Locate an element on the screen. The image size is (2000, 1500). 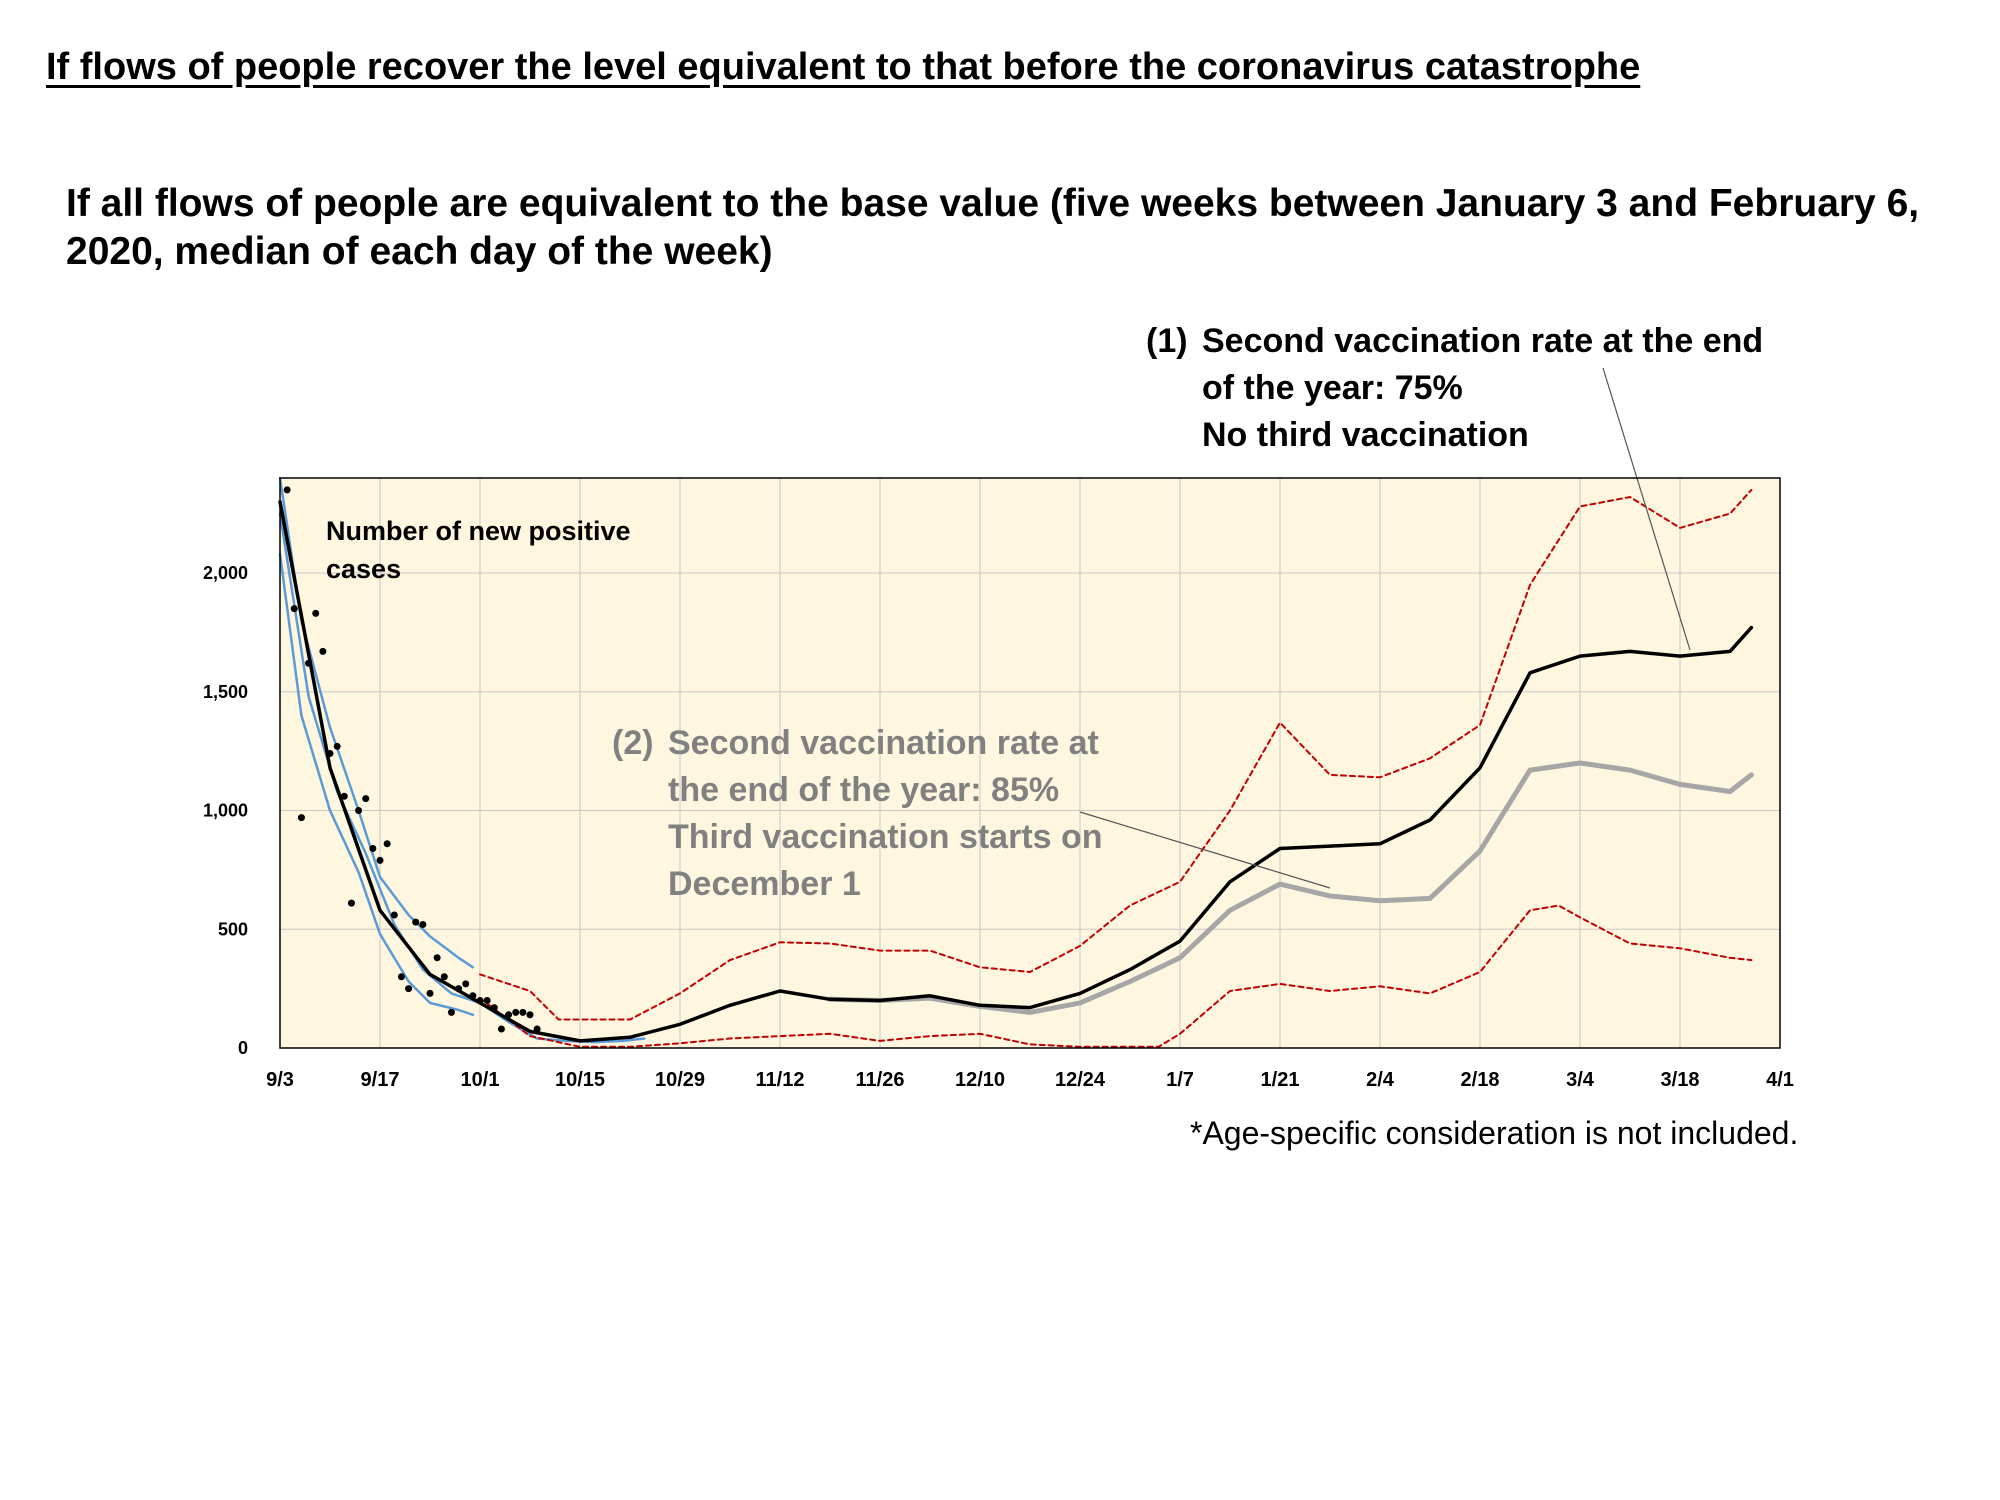
x-tick-label: 2/4 is located at coordinates (1380, 1080).